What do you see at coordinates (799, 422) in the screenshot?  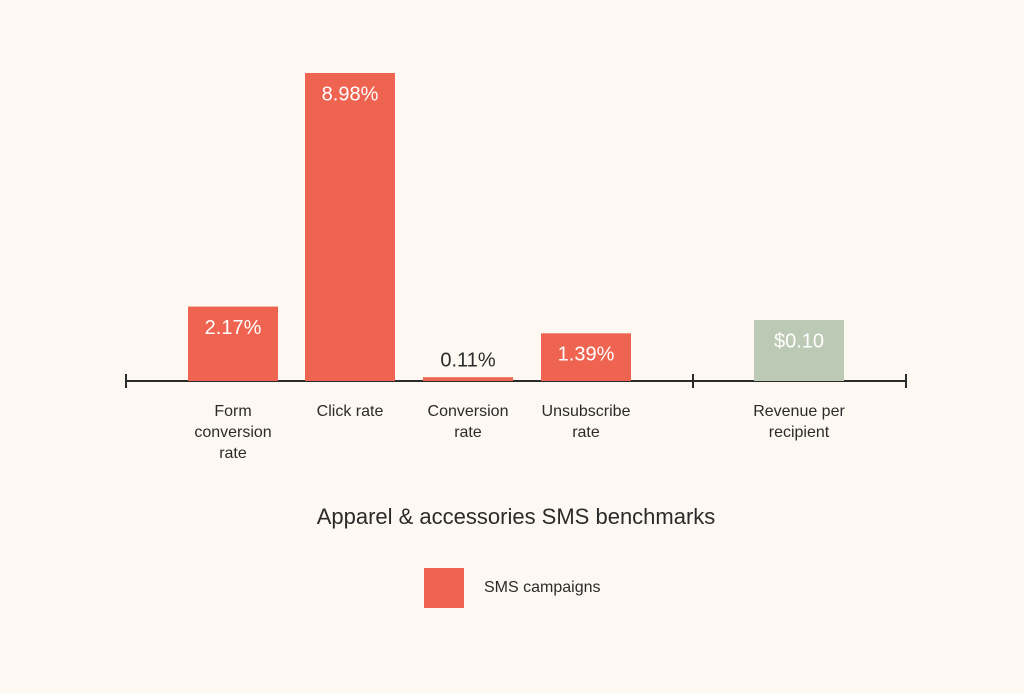 I see `x-tick-label: Revenue per recipient` at bounding box center [799, 422].